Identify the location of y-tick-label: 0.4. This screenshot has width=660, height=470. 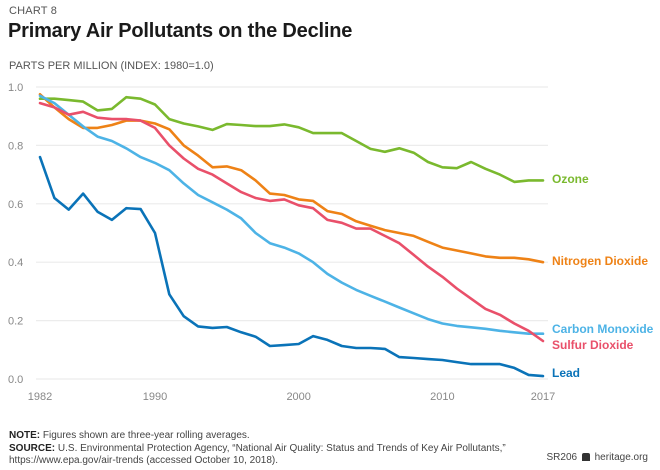
(15, 263).